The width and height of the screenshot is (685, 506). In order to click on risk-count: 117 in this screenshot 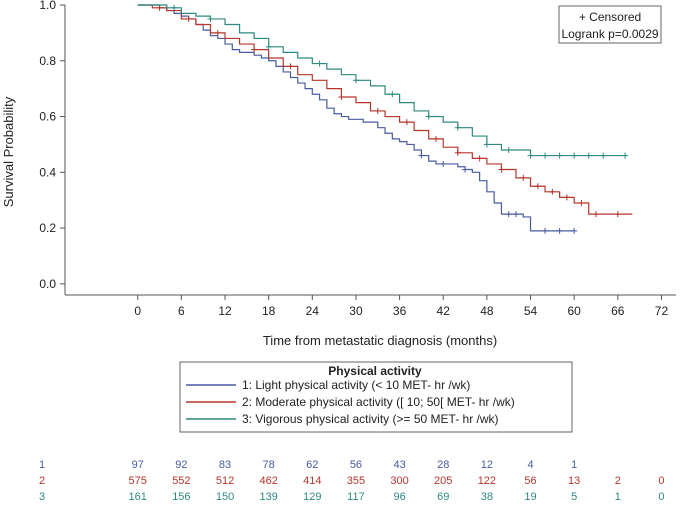, I will do `click(356, 497)`.